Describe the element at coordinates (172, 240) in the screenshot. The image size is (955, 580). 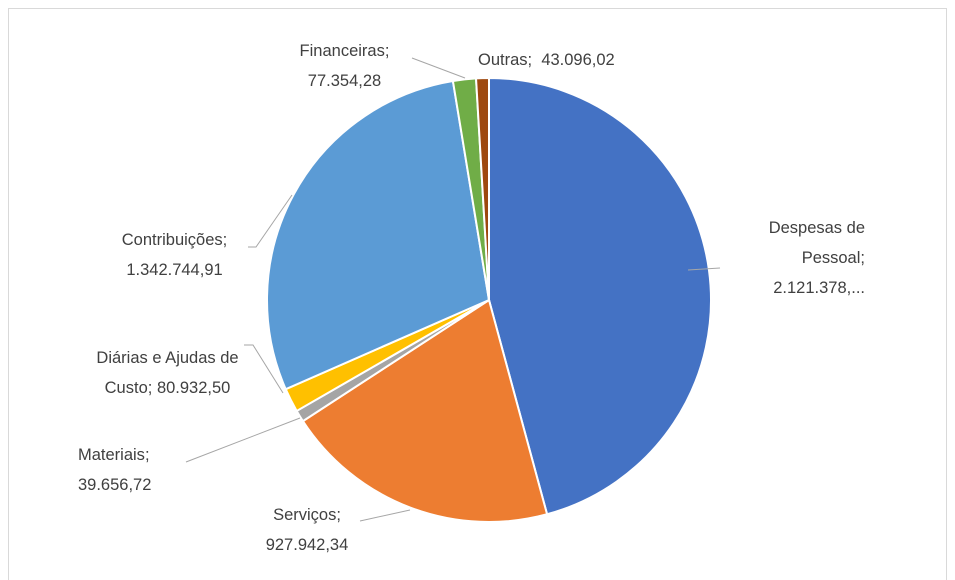
I see `category-name: Contribuições` at that location.